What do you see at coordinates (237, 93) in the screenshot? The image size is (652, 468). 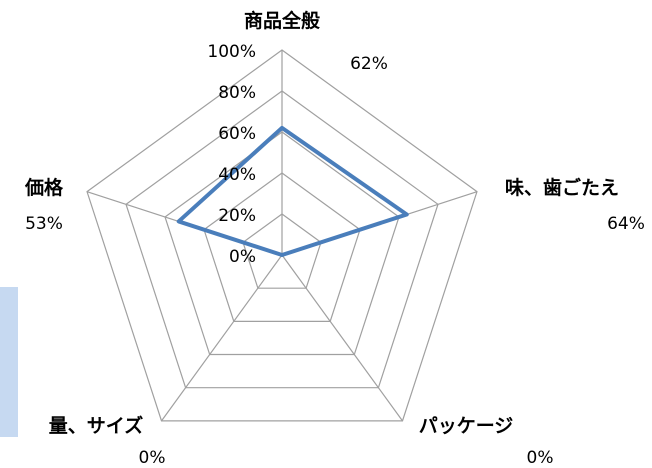 I see `tick-label-80: 80%` at bounding box center [237, 93].